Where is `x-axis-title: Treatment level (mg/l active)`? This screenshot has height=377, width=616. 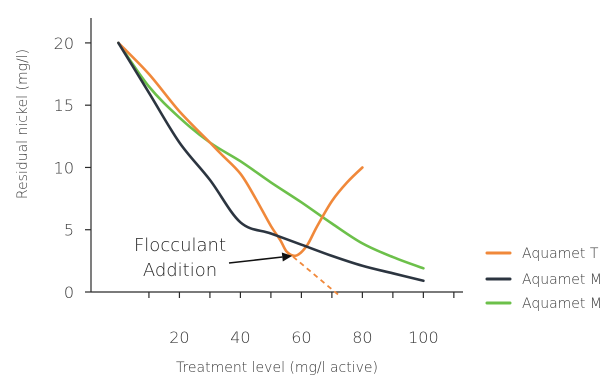 x-axis-title: Treatment level (mg/l active) is located at coordinates (277, 368).